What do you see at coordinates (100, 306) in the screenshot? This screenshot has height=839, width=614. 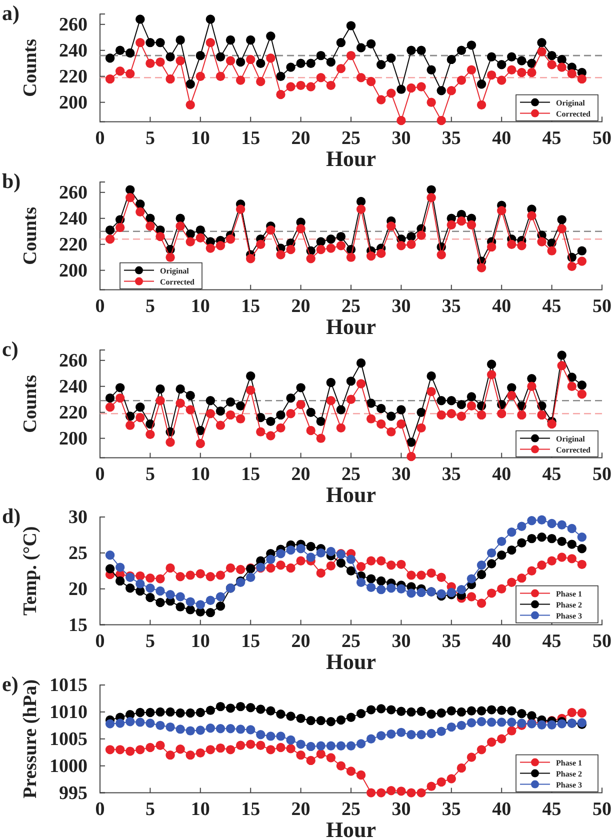 I see `x-tick-label: 0` at bounding box center [100, 306].